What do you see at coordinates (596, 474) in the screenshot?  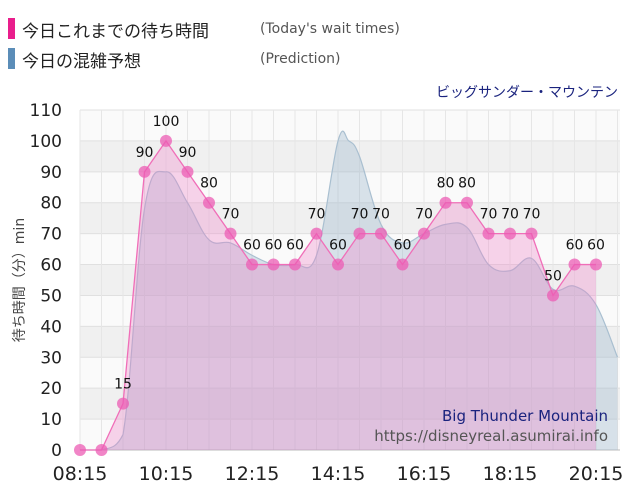 I see `x-tick-label: 20:15` at bounding box center [596, 474].